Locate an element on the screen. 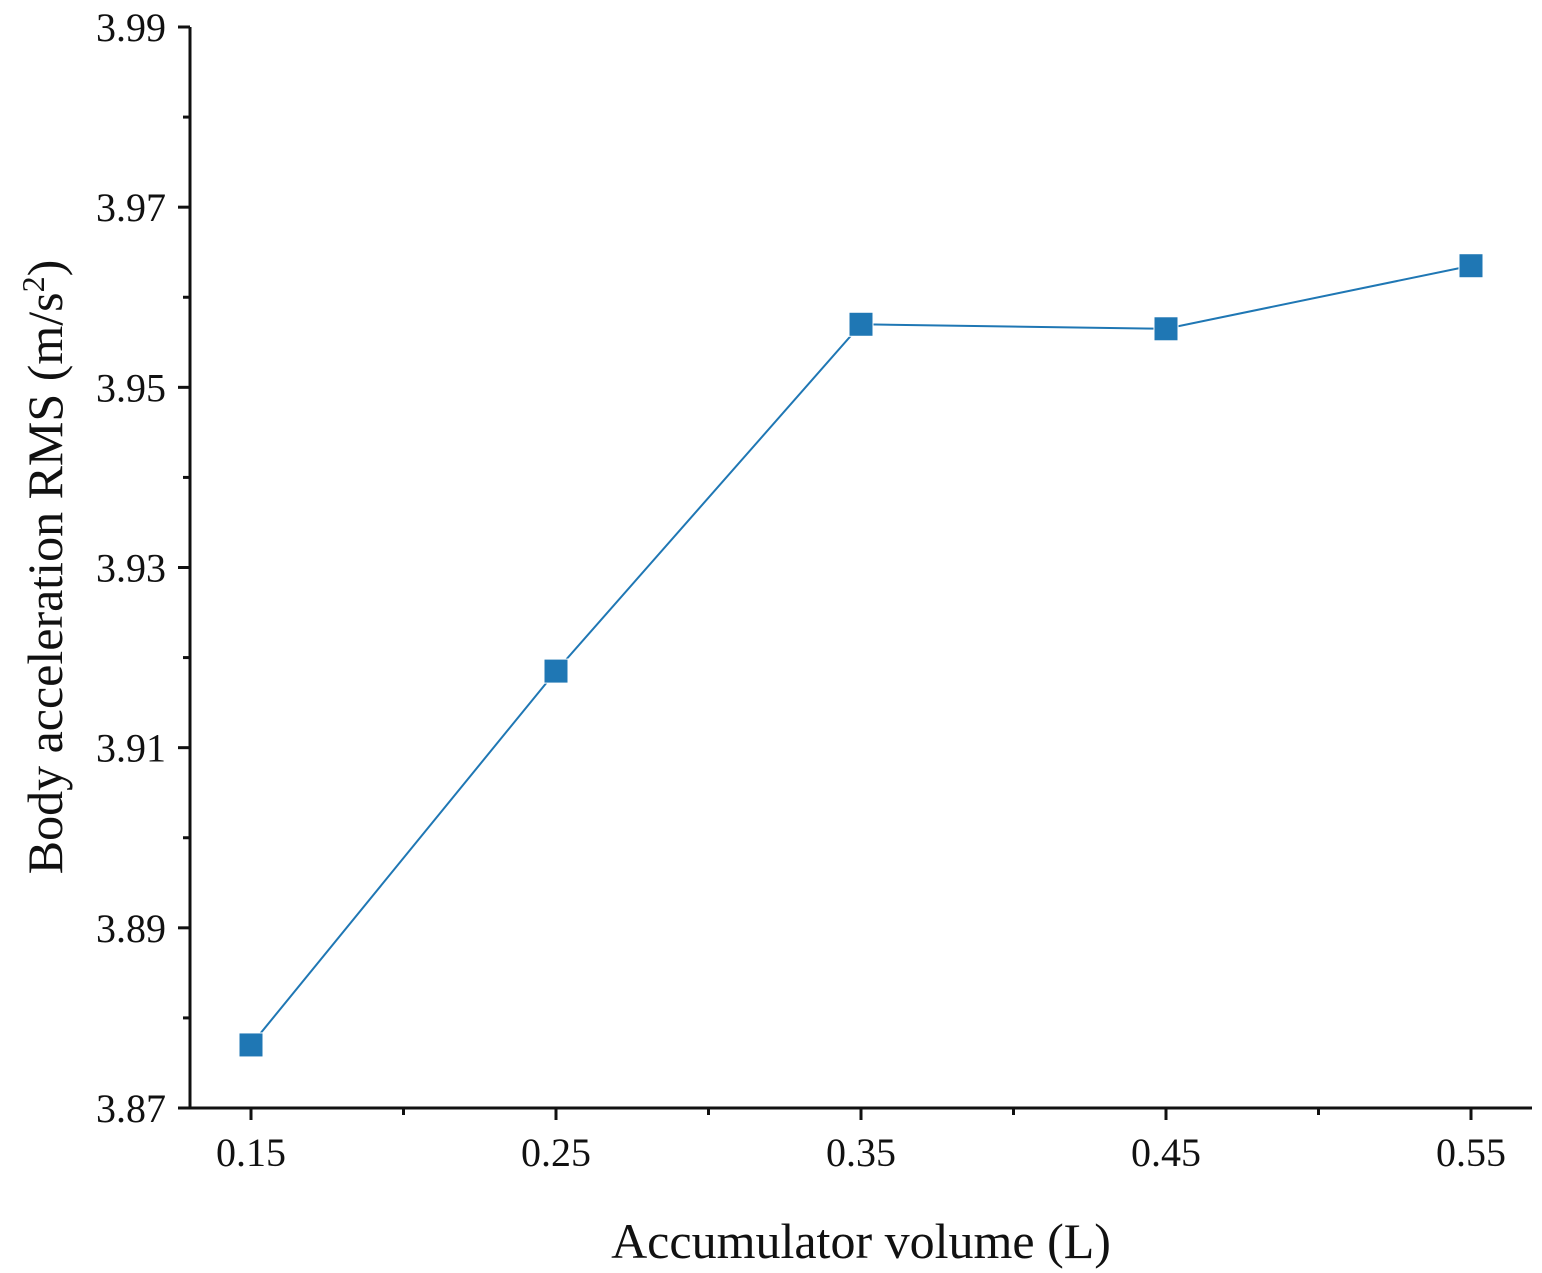  y-axis-title-superscript: 2 is located at coordinates (33, 284).